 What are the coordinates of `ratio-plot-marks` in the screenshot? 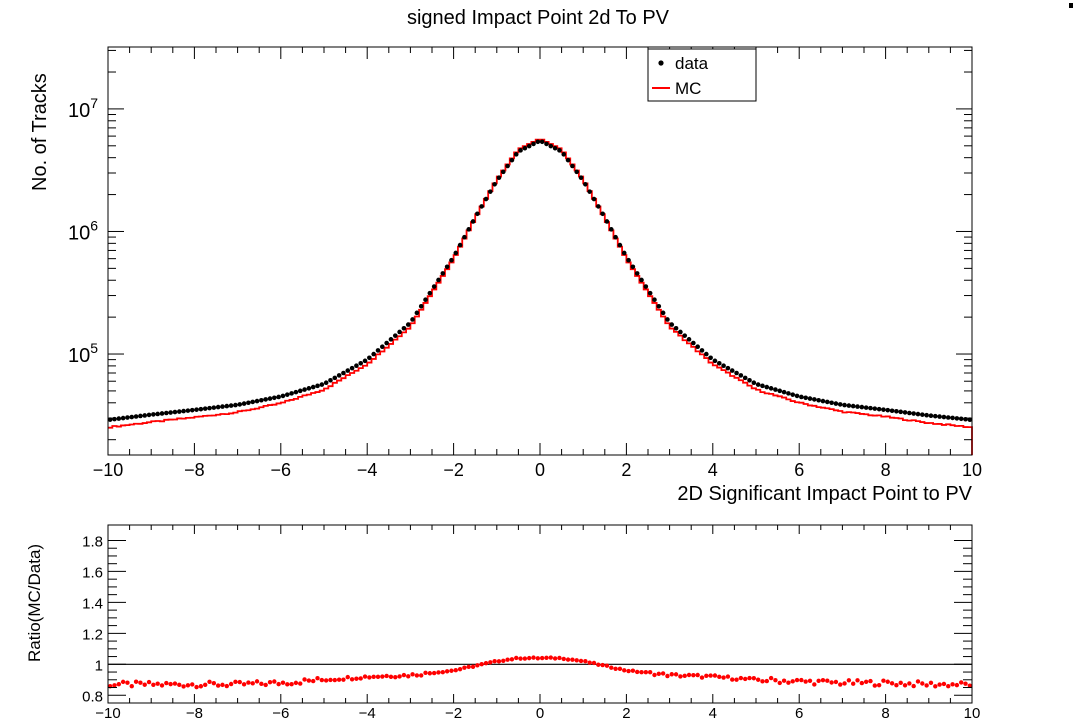 It's located at (540, 672).